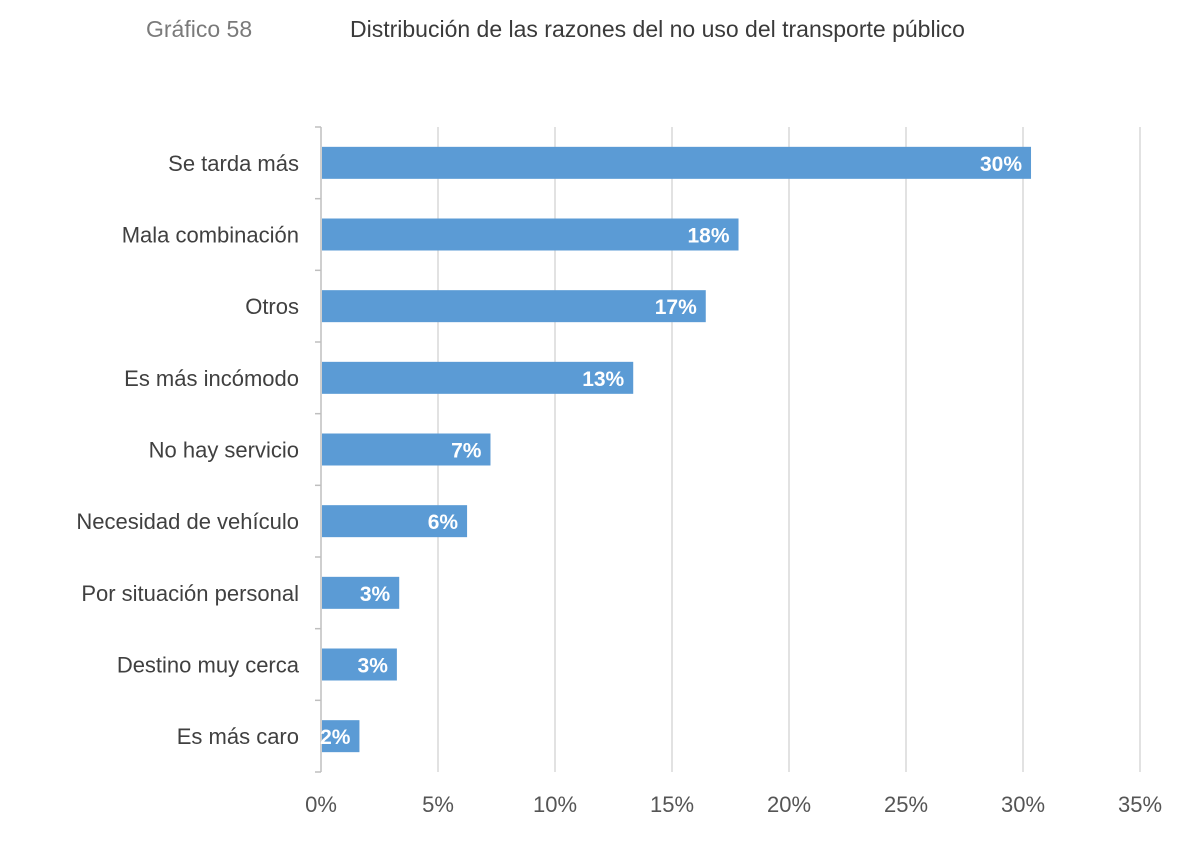 The width and height of the screenshot is (1200, 844). What do you see at coordinates (190, 593) in the screenshot?
I see `category-label: Por situación personal` at bounding box center [190, 593].